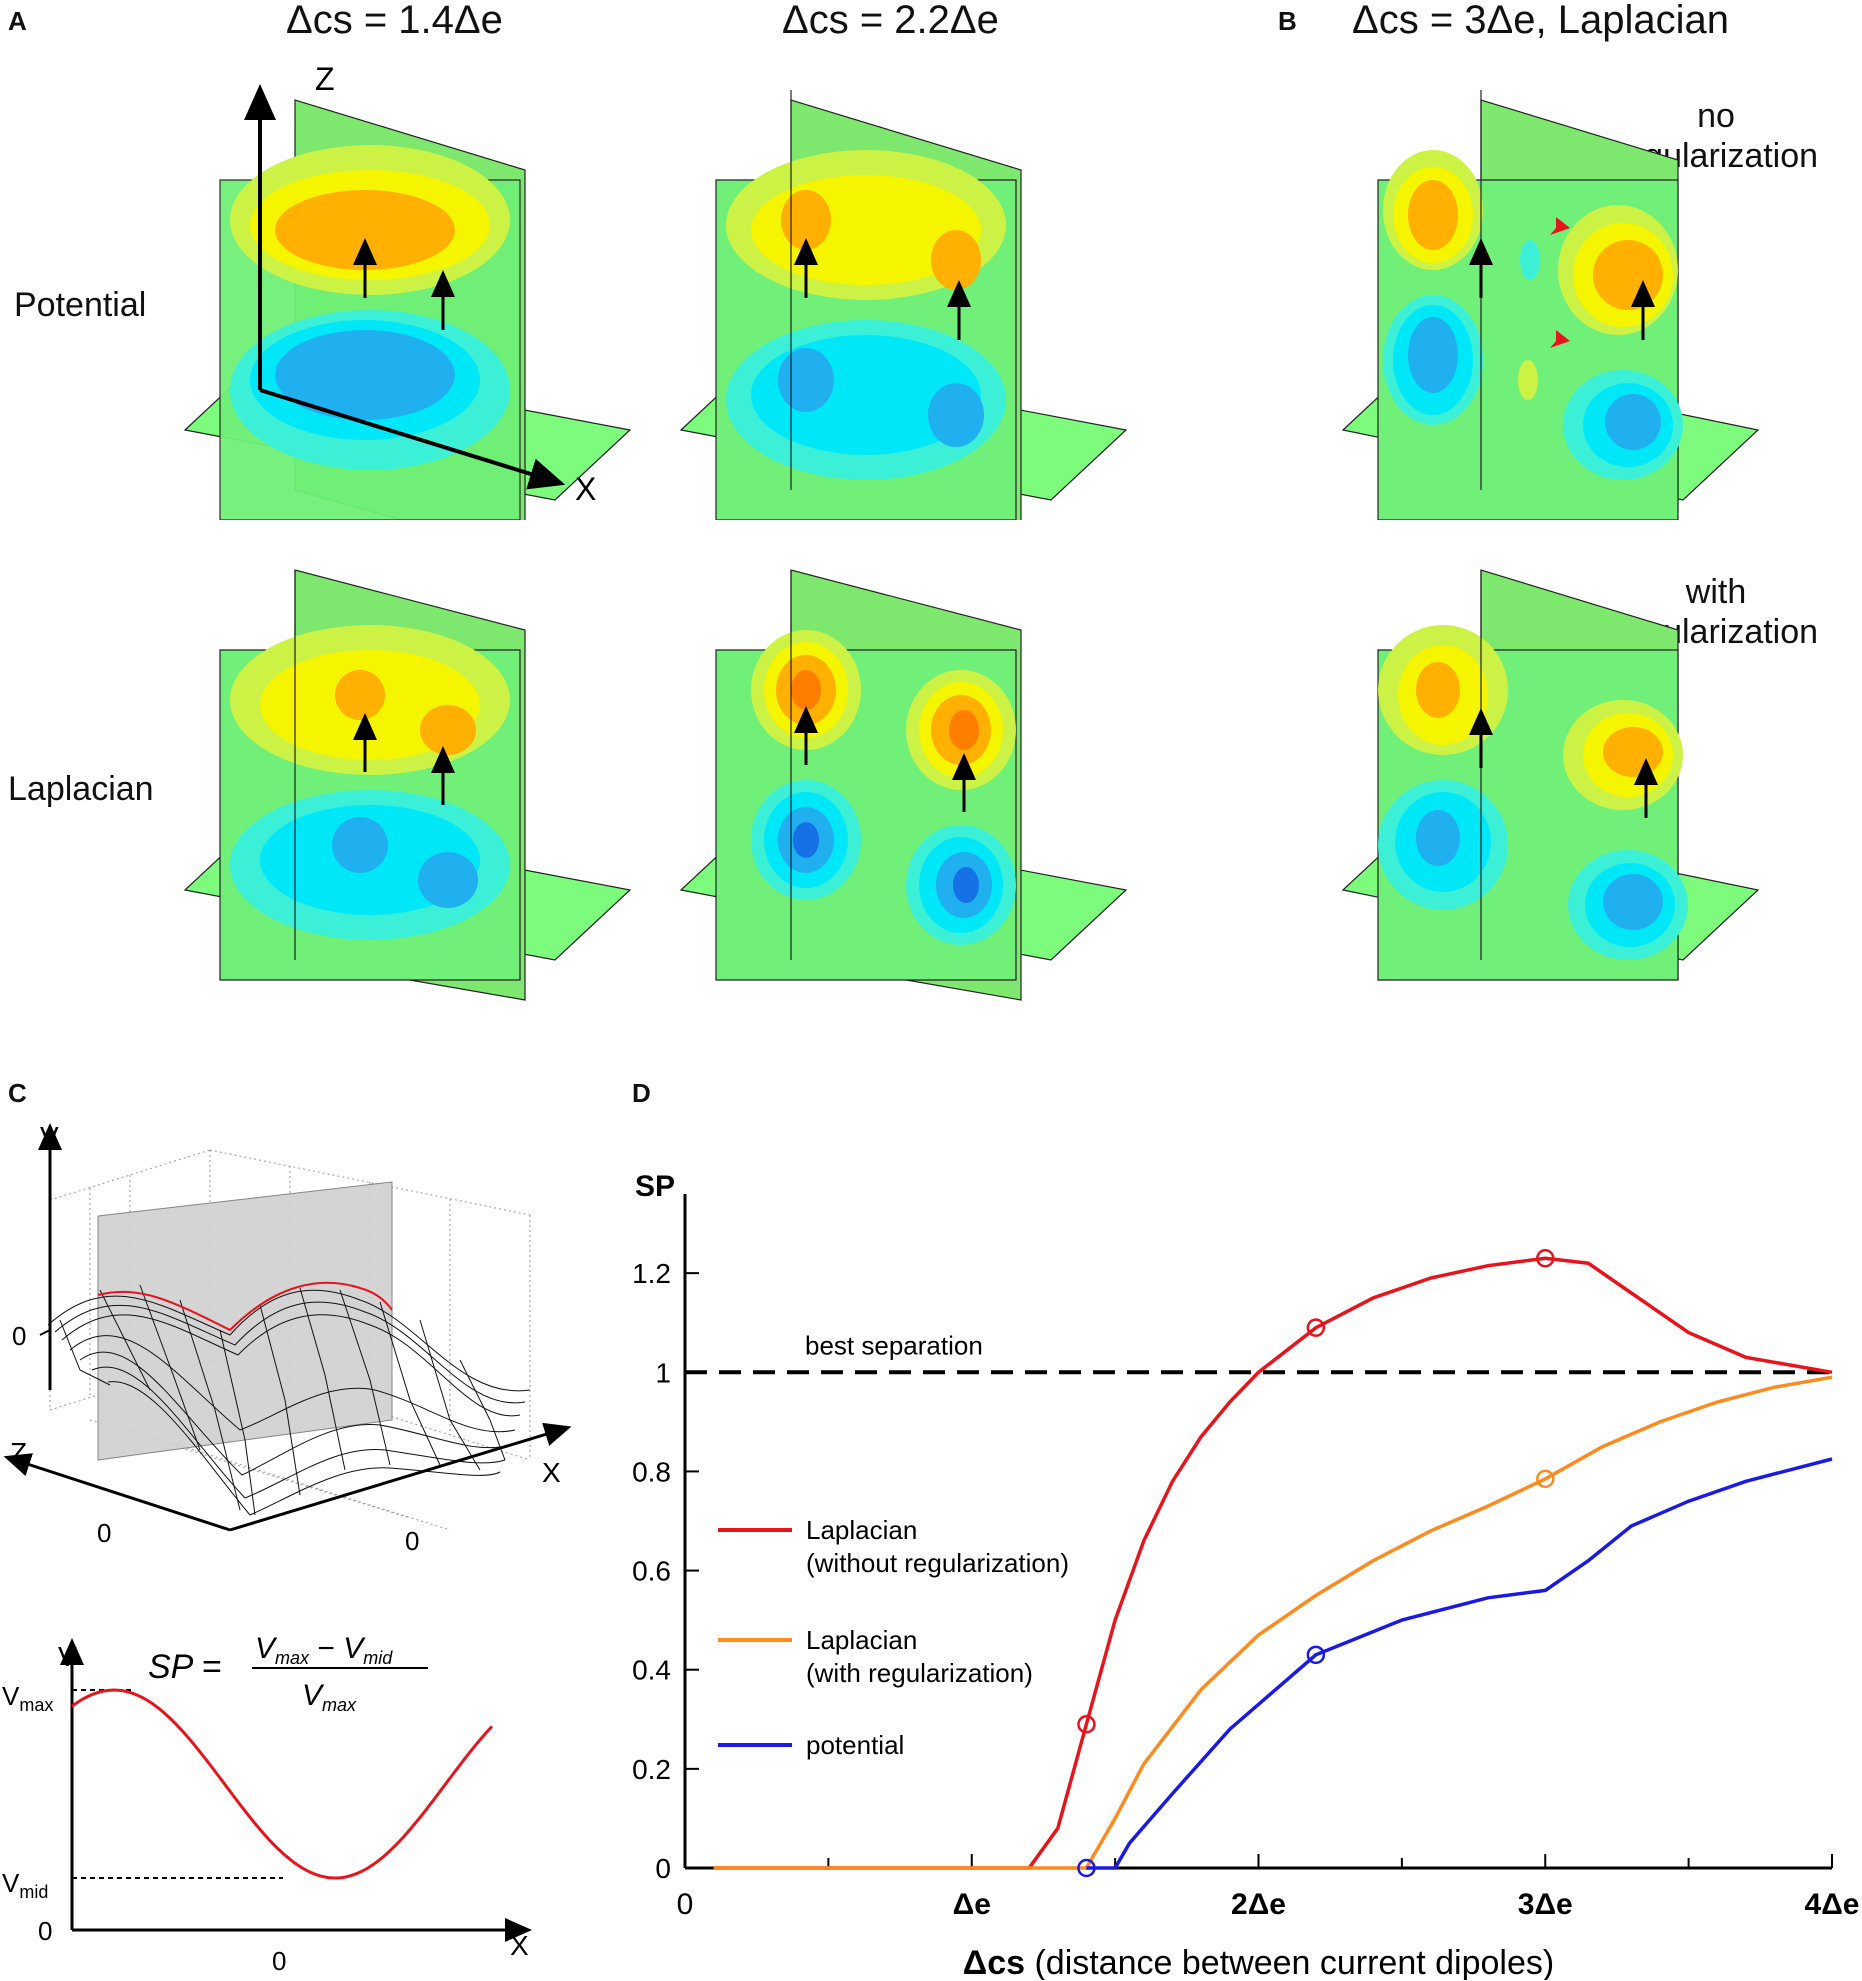  What do you see at coordinates (407, 290) in the screenshot?
I see `field-slice-potential-1-4: Z X` at bounding box center [407, 290].